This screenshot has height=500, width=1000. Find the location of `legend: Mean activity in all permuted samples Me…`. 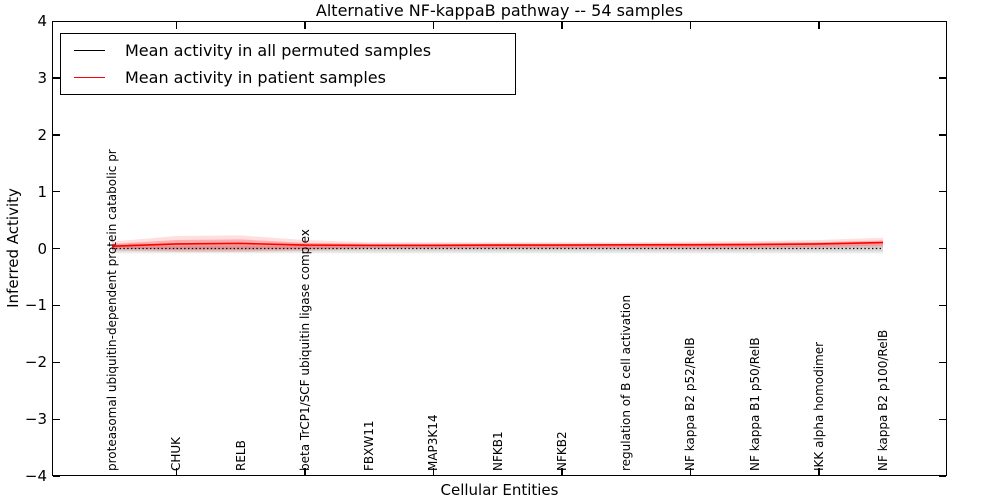

legend: Mean activity in all permuted samples Me… is located at coordinates (288, 64).